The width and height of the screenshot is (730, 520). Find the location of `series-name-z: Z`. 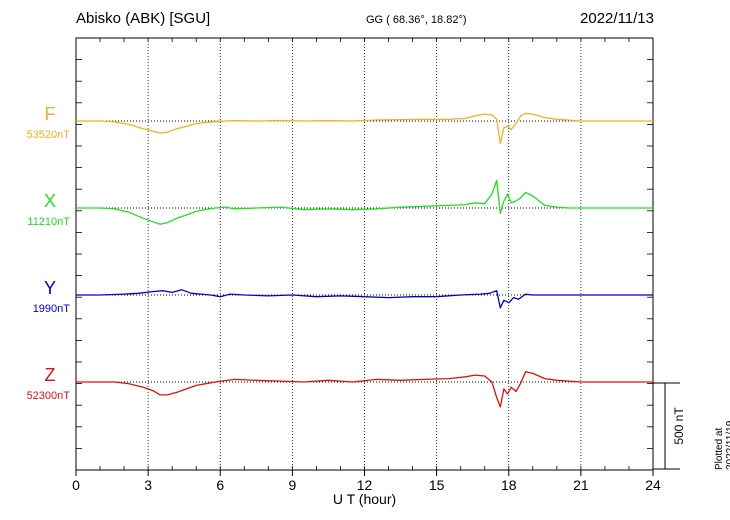

series-name-z: Z is located at coordinates (50, 375).